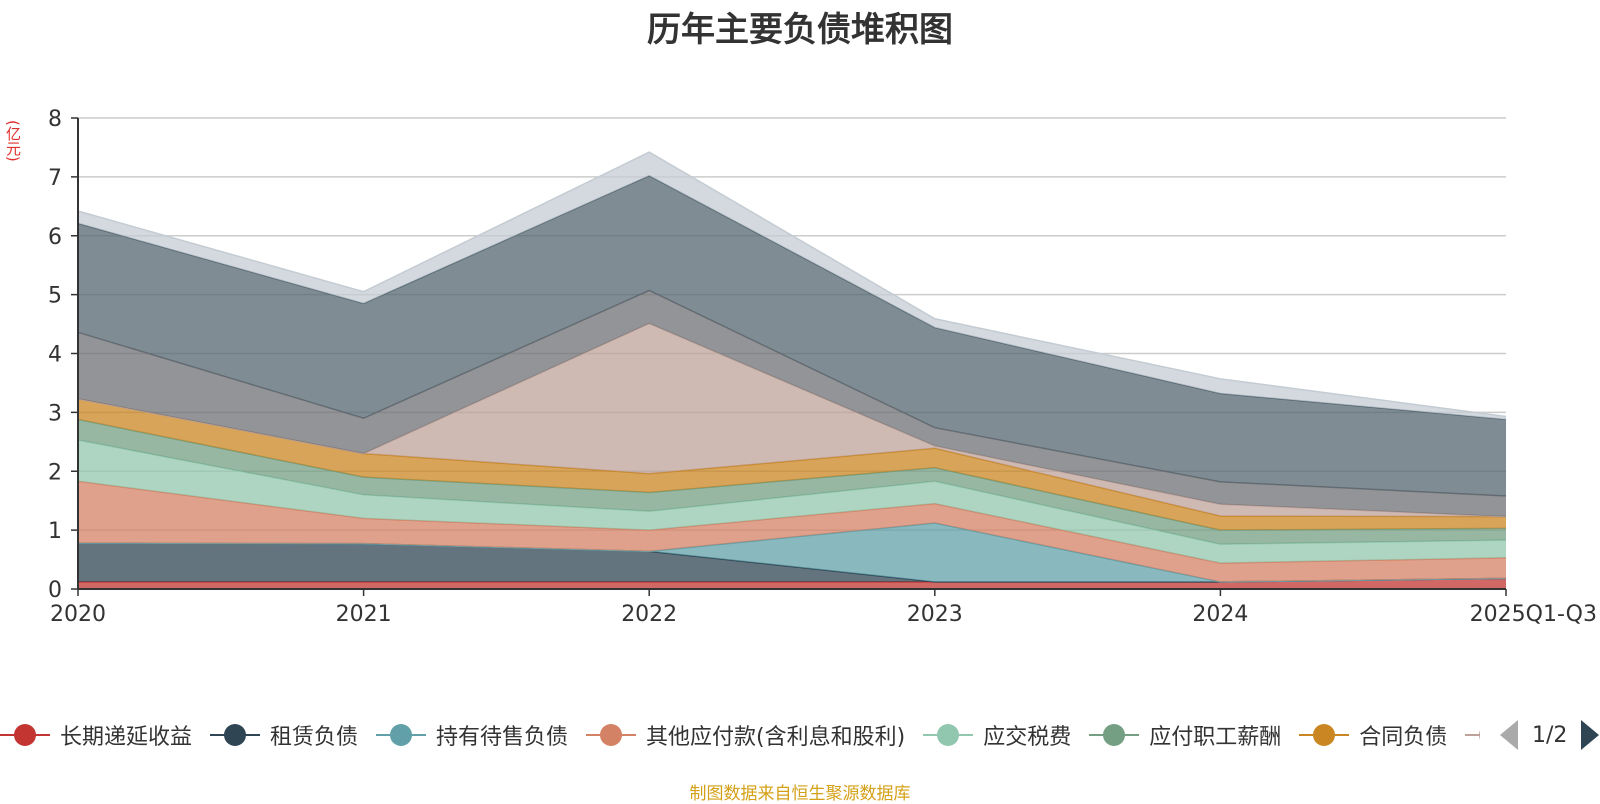 The height and width of the screenshot is (804, 1600). What do you see at coordinates (935, 614) in the screenshot?
I see `x-tick-label: 2023` at bounding box center [935, 614].